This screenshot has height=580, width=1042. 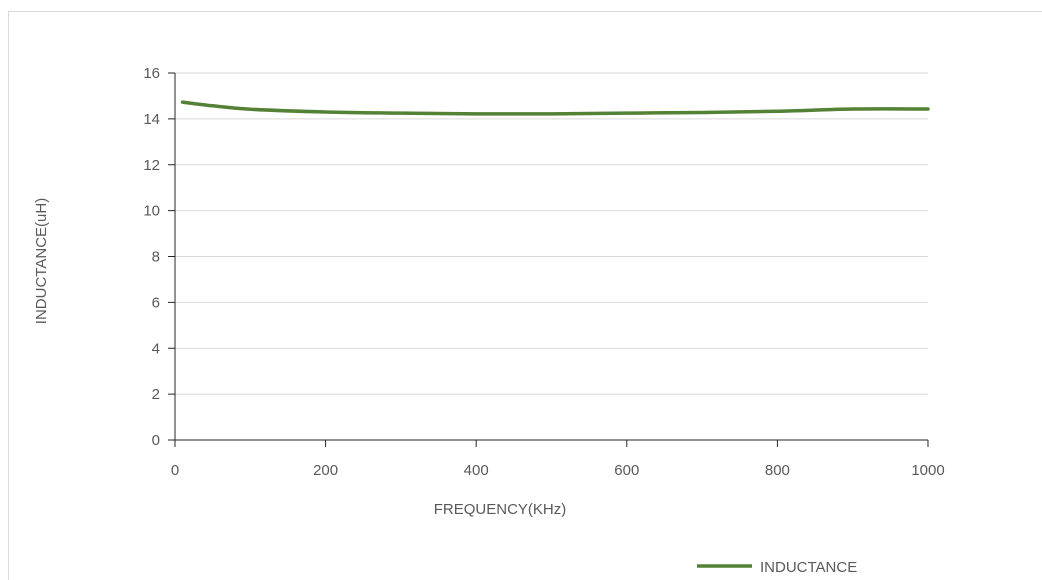 I want to click on y-tick-label-6: 6, so click(x=156, y=302).